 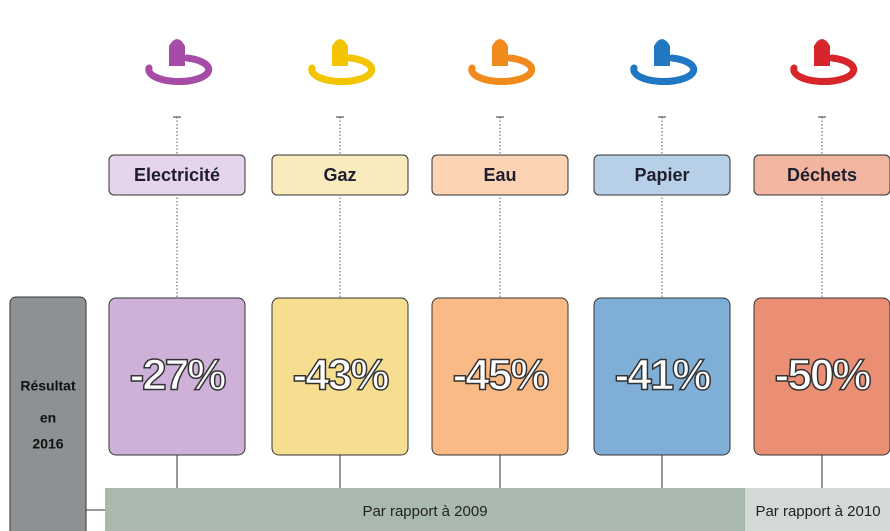 I want to click on result-value: -27%, so click(x=178, y=375).